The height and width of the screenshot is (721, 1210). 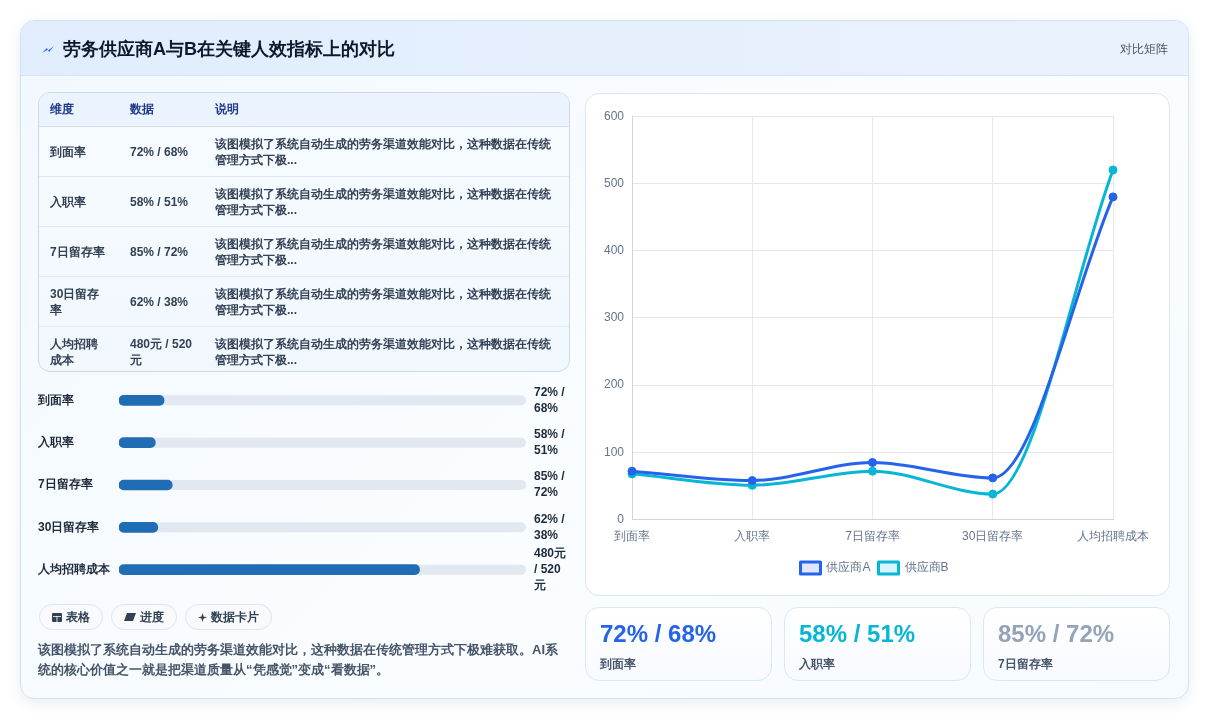 What do you see at coordinates (752, 536) in the screenshot?
I see `x-tick-label: 入职率` at bounding box center [752, 536].